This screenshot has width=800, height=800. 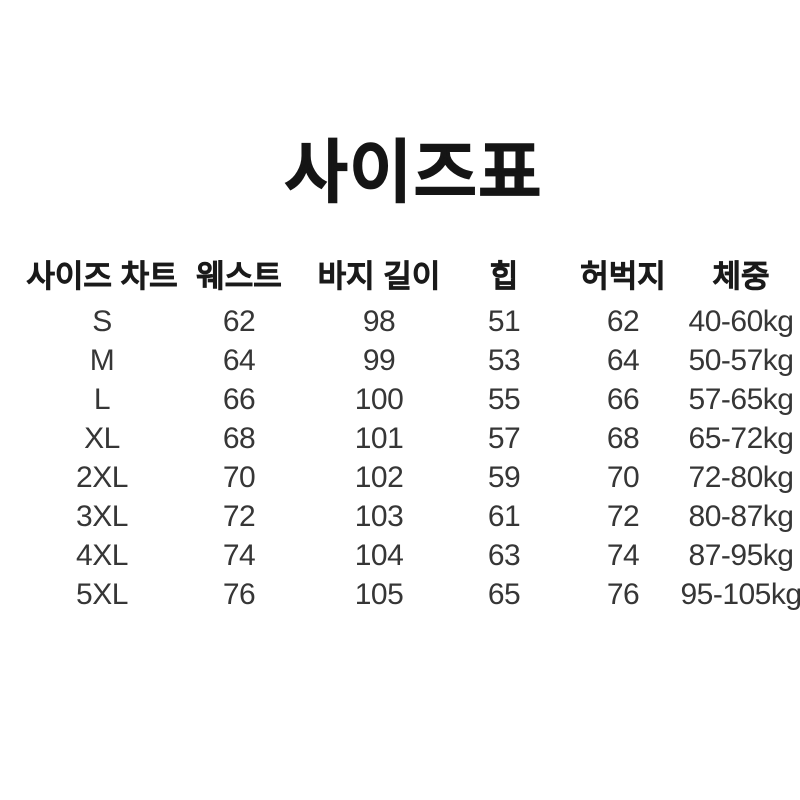 What do you see at coordinates (504, 516) in the screenshot?
I see `cell-hip: 61` at bounding box center [504, 516].